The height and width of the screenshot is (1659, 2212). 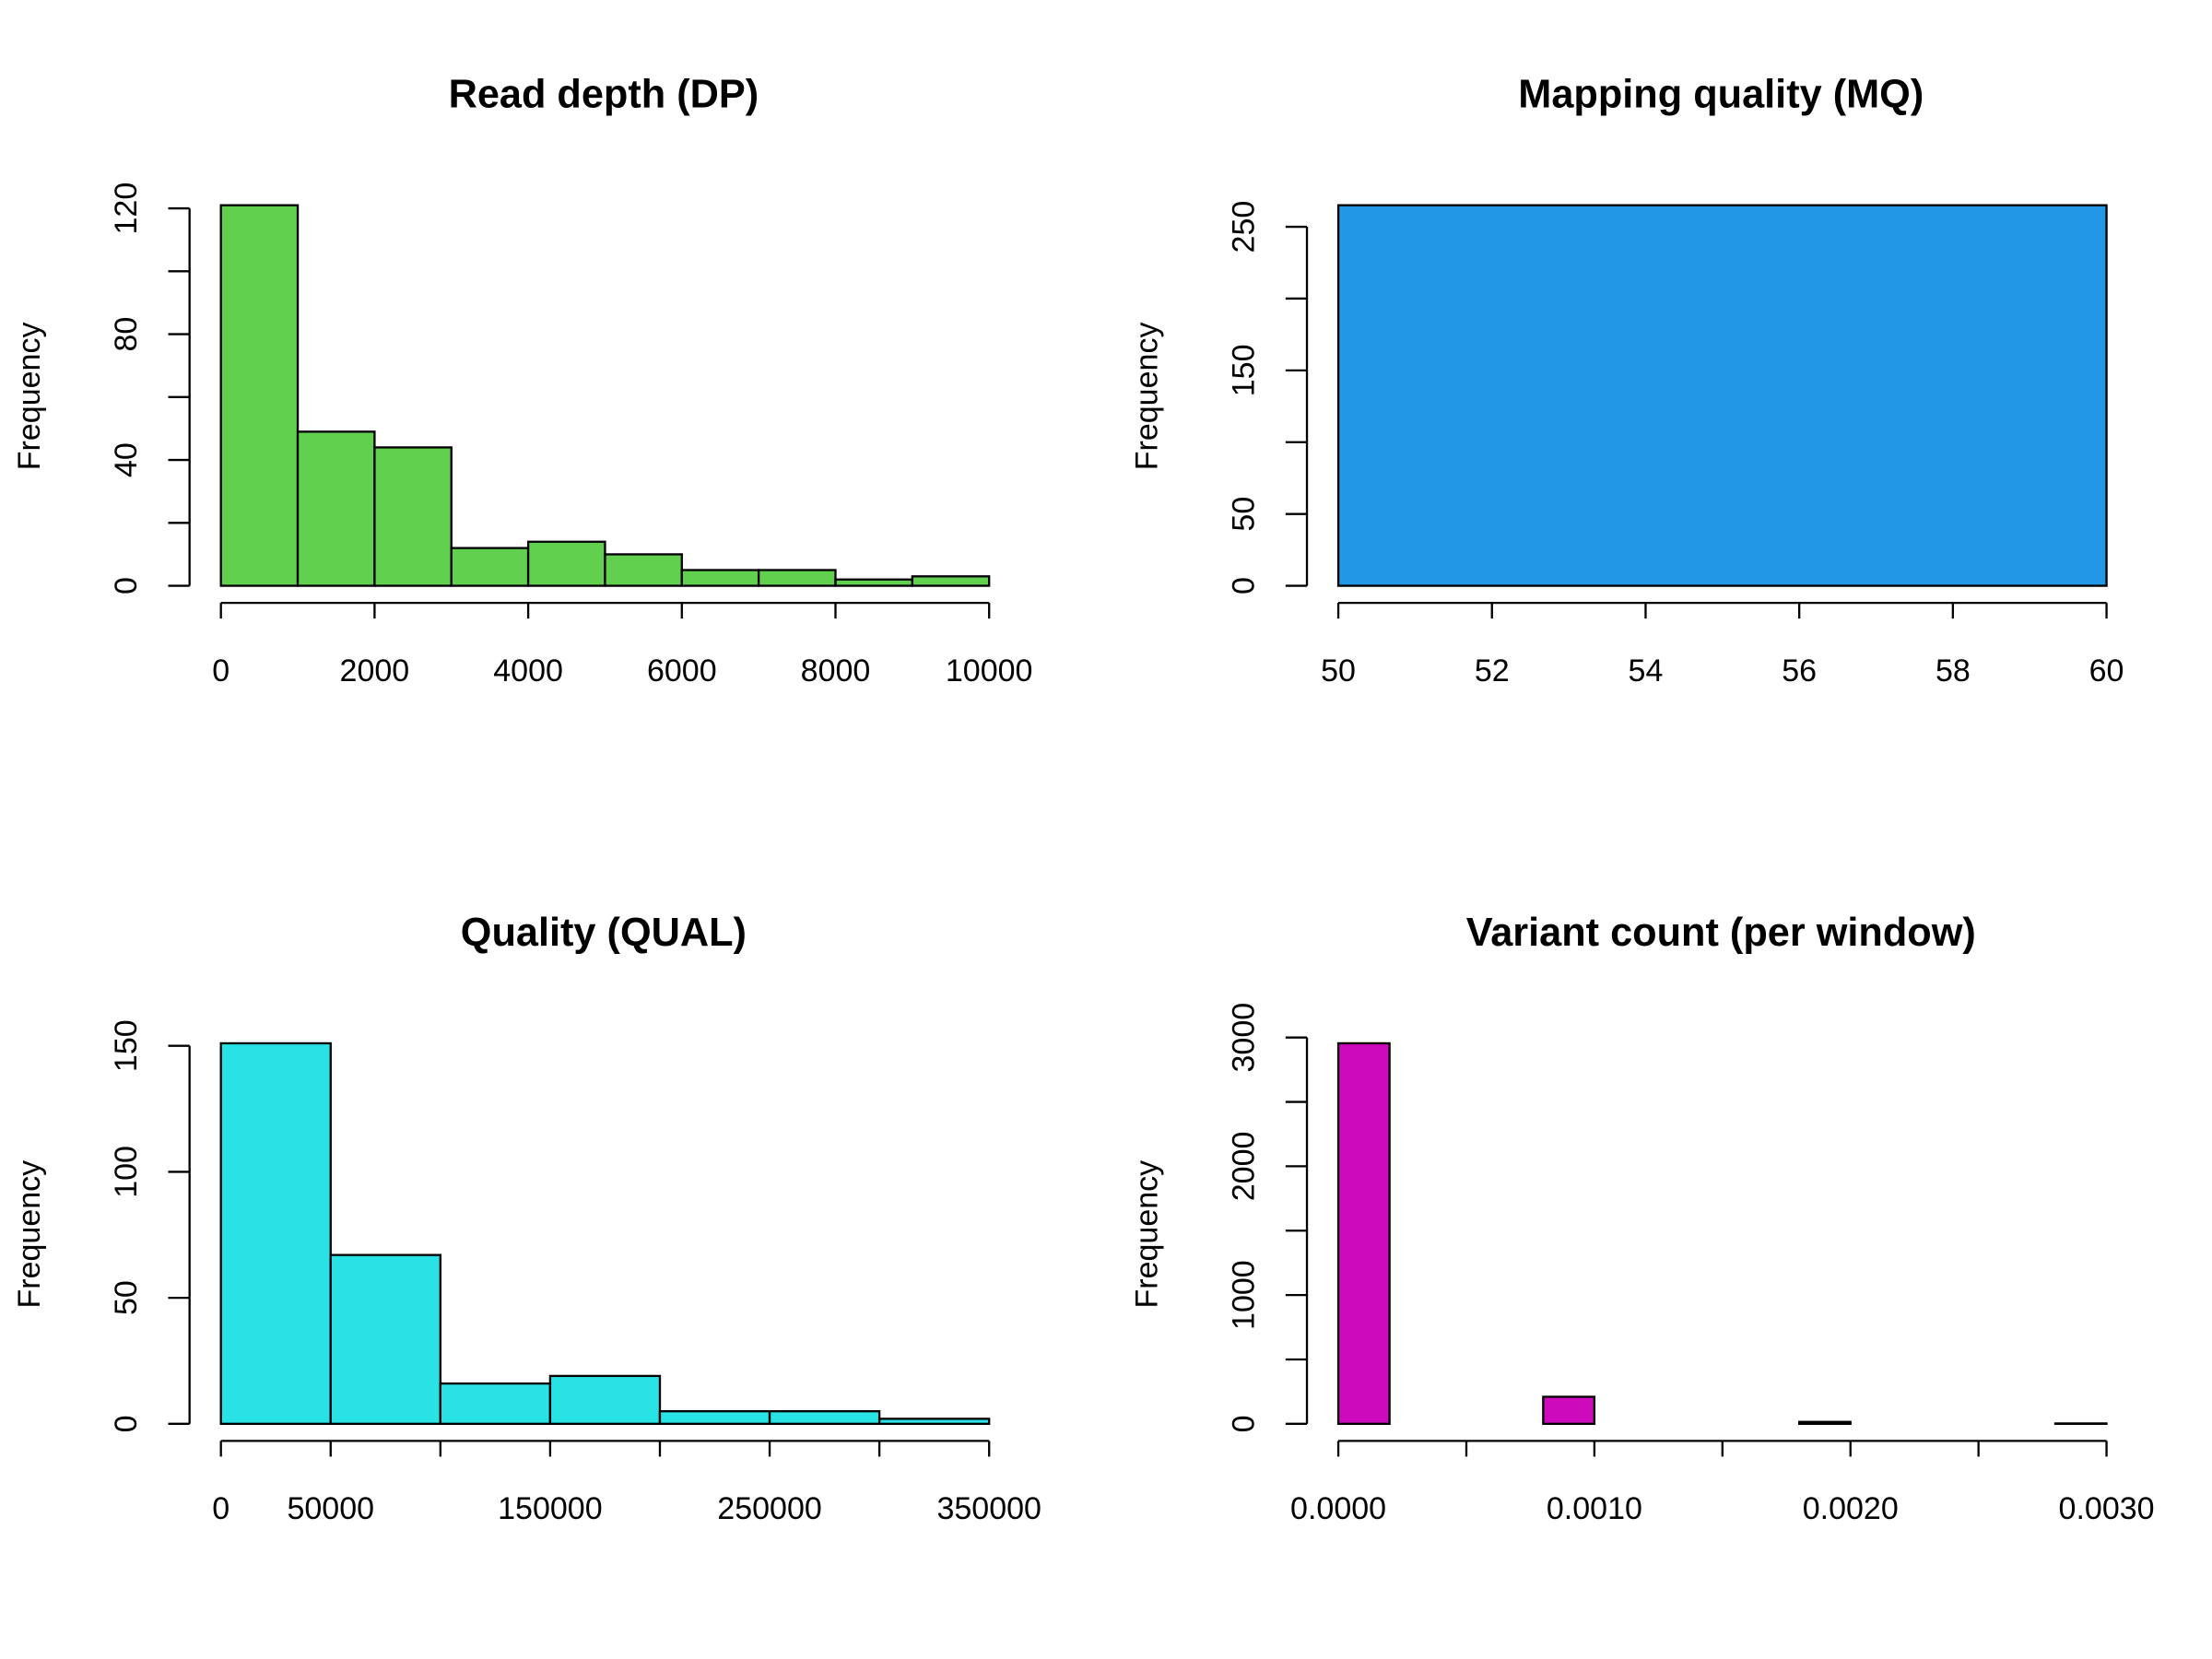 I want to click on x-tick-label: 54, so click(x=1646, y=670).